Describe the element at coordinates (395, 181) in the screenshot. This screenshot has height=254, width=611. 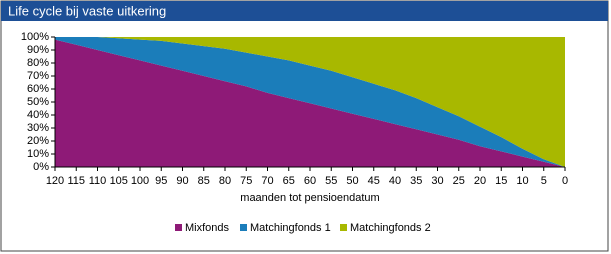
I see `x-tick-label: 40` at that location.